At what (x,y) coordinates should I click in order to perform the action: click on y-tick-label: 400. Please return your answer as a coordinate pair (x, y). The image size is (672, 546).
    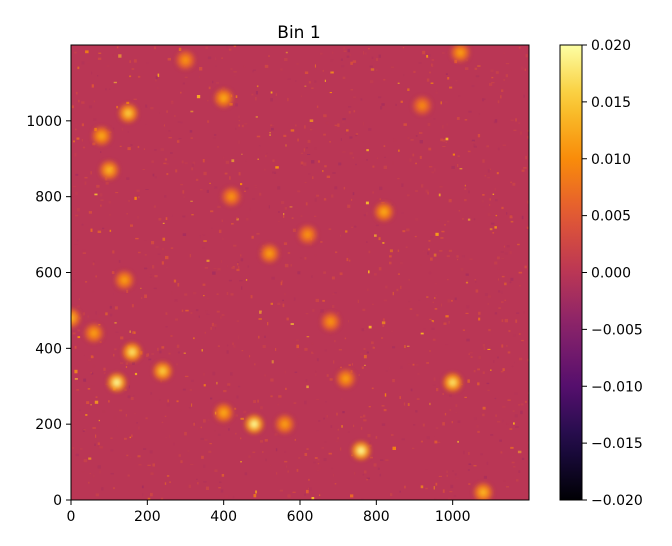
    Looking at the image, I should click on (48, 349).